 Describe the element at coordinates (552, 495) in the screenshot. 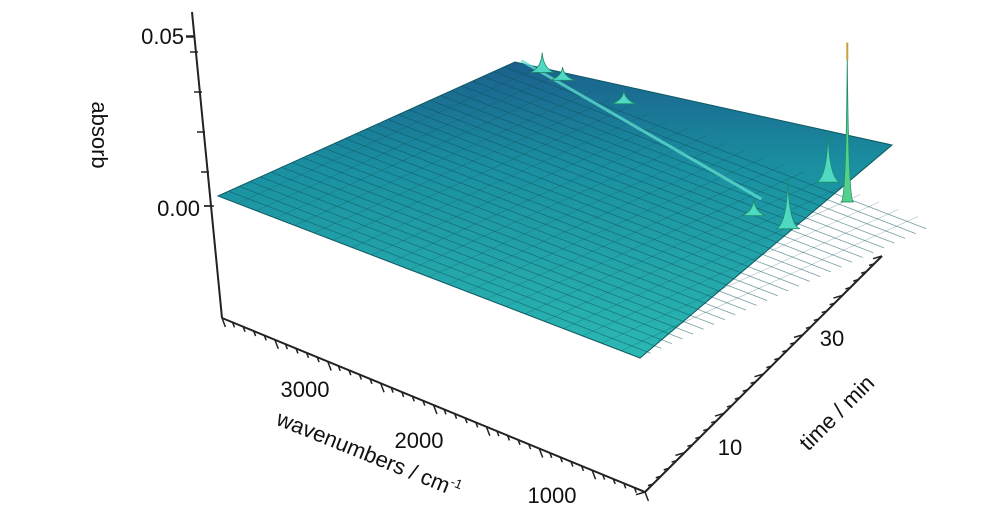

I see `x-tick-label-1000: 1000` at that location.